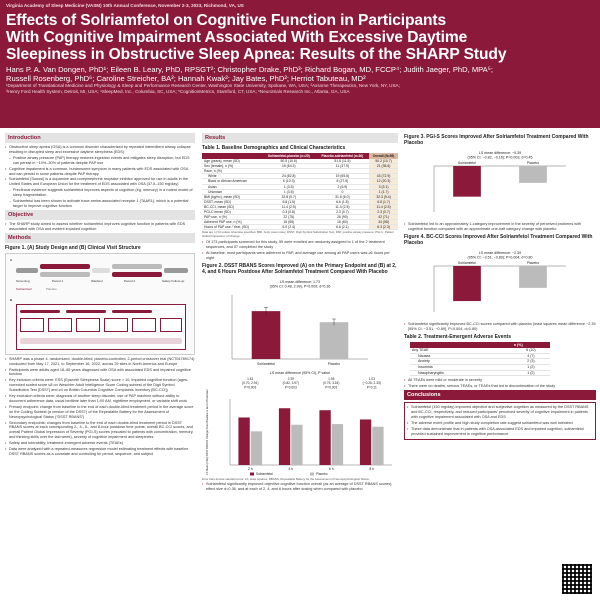  Describe the element at coordinates (250, 469) in the screenshot. I see `category-label: 2 h` at that location.